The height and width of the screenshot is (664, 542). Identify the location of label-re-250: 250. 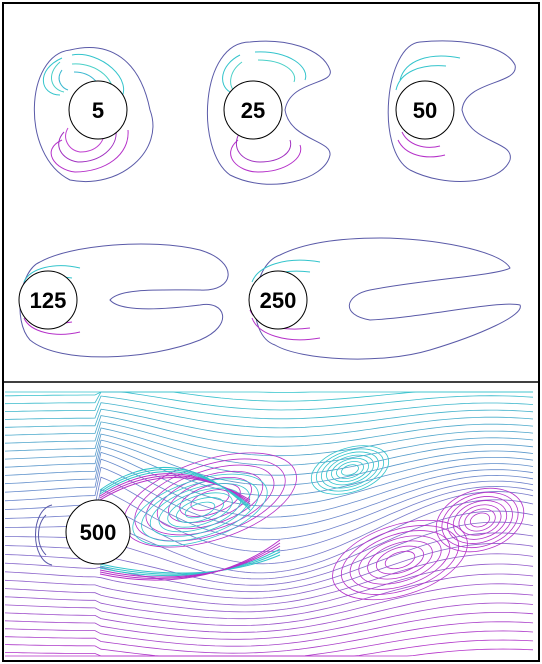
(278, 300).